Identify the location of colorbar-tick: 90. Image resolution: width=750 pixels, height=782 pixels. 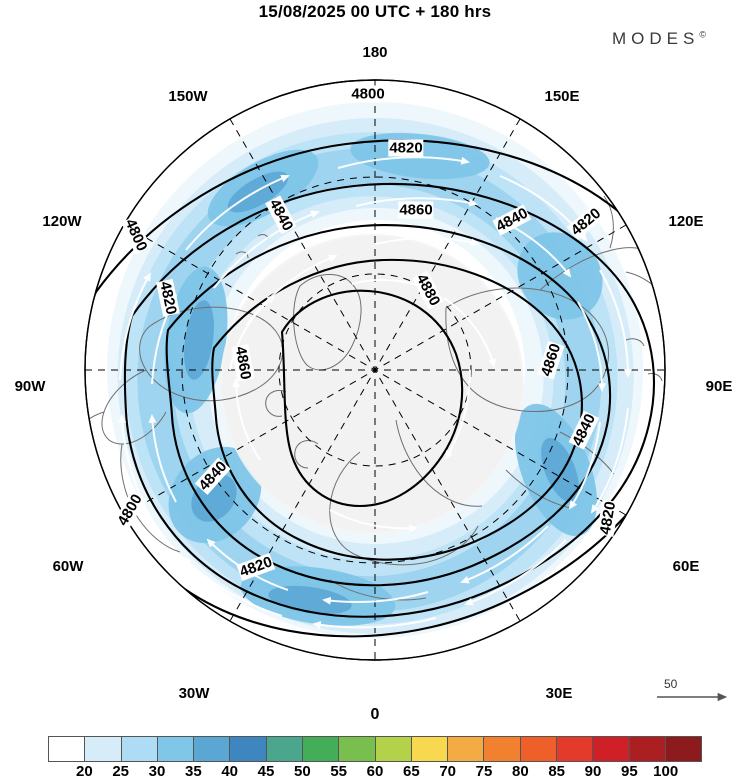
(593, 771).